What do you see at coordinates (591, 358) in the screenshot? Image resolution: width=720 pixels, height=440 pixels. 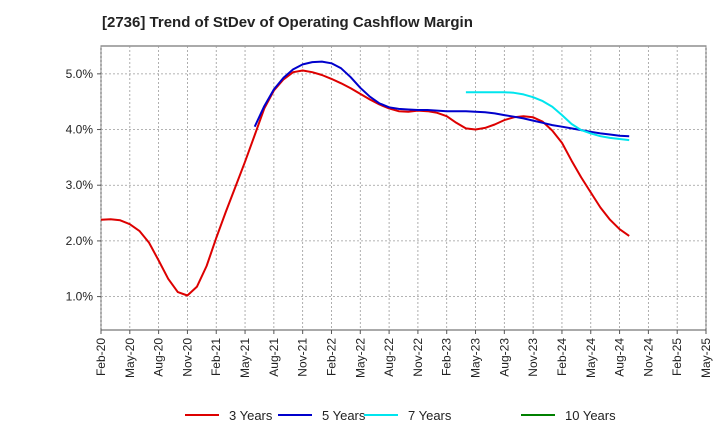 I see `x-tick-label: May-24` at bounding box center [591, 358].